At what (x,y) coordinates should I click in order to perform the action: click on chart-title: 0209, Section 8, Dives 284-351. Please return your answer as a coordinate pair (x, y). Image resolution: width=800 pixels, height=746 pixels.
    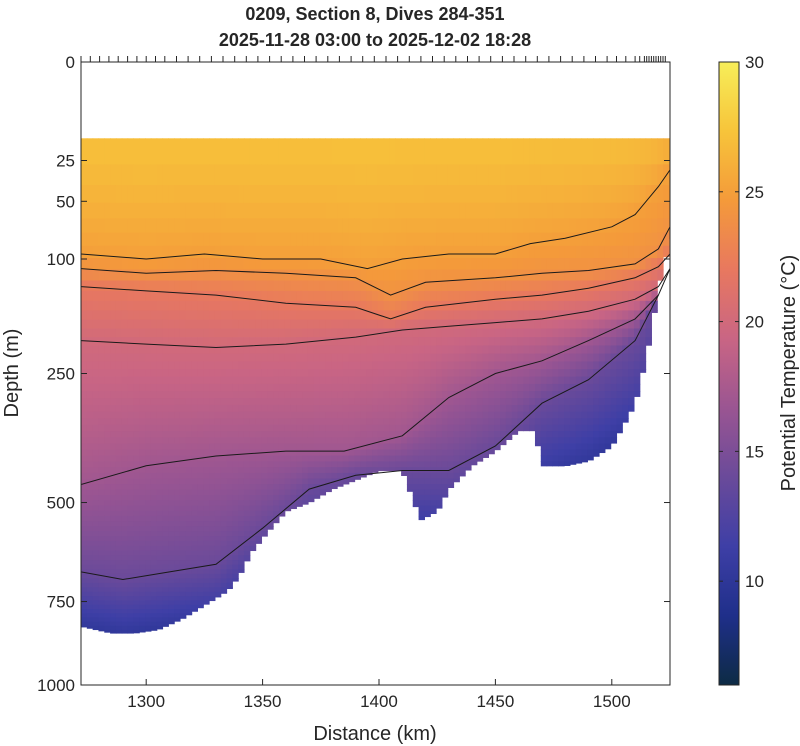
    Looking at the image, I should click on (374, 14).